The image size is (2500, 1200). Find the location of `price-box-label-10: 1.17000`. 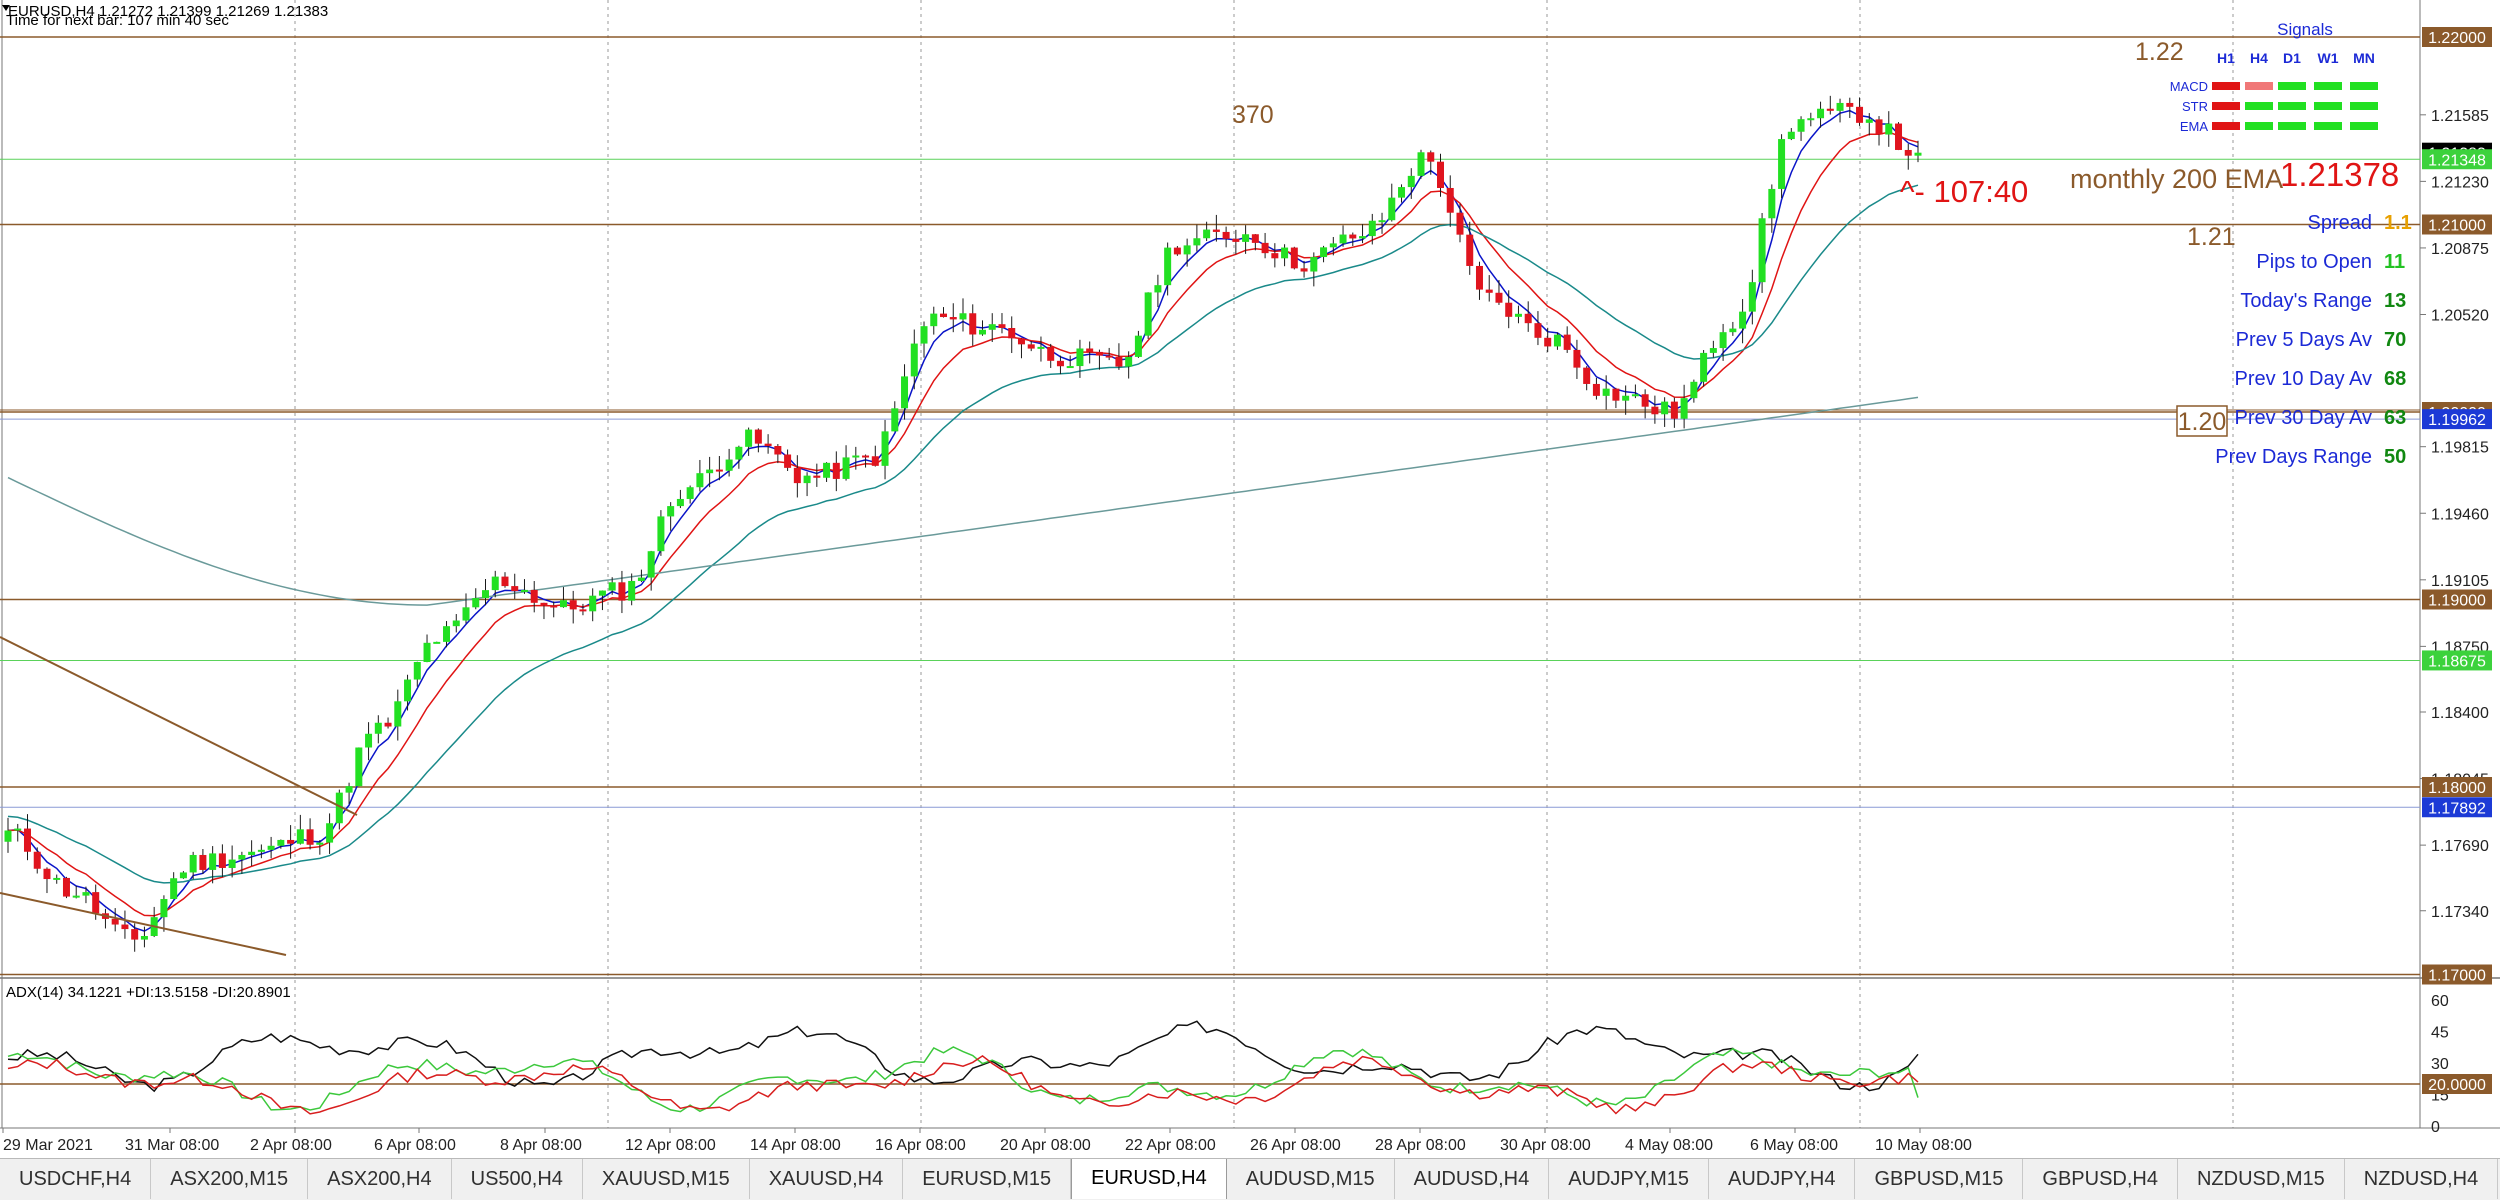

price-box-label-10: 1.17000 is located at coordinates (2457, 976).